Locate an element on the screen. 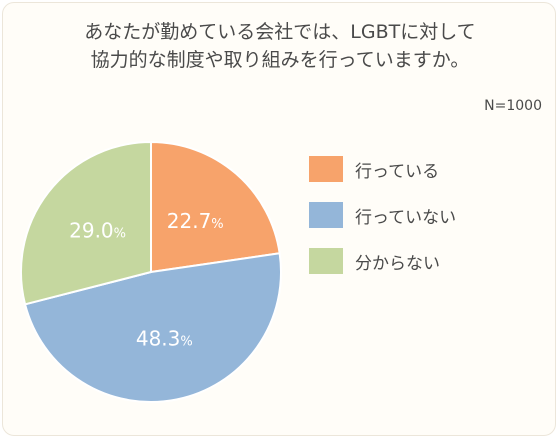  legend-item-doing: 行っている is located at coordinates (382, 169).